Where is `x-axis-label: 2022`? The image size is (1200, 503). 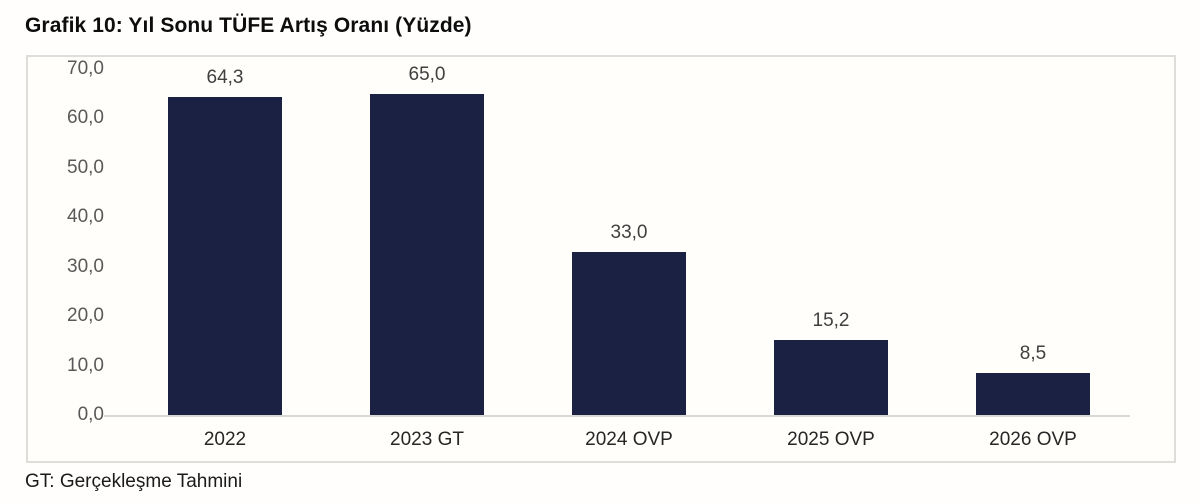 x-axis-label: 2022 is located at coordinates (225, 439).